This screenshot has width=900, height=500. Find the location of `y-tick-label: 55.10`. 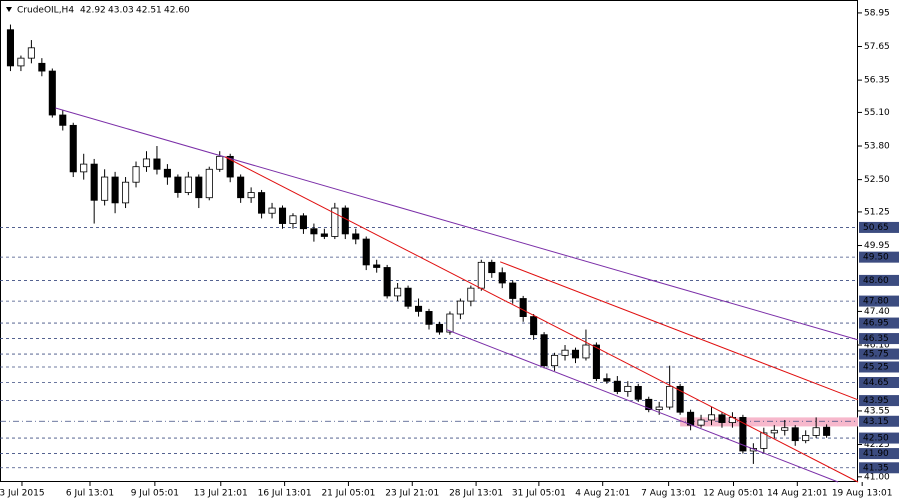

y-tick-label: 55.10 is located at coordinates (877, 113).